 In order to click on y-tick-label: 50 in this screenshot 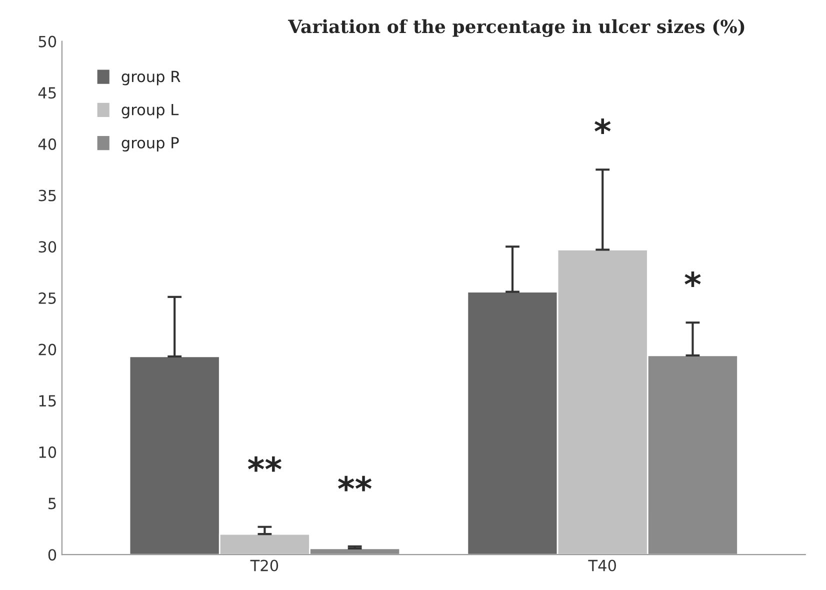, I will do `click(47, 42)`.